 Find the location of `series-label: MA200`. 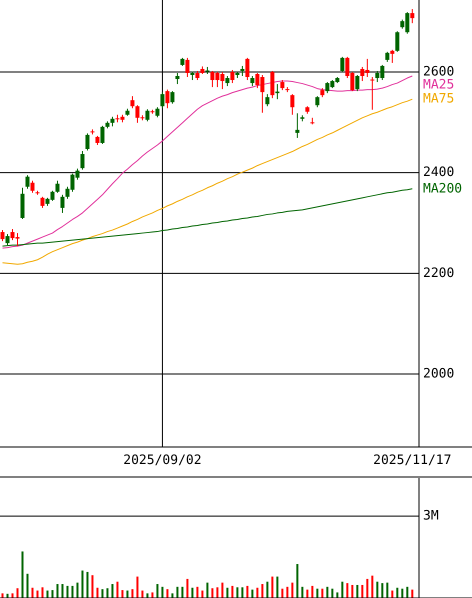

series-label: MA200 is located at coordinates (442, 188).